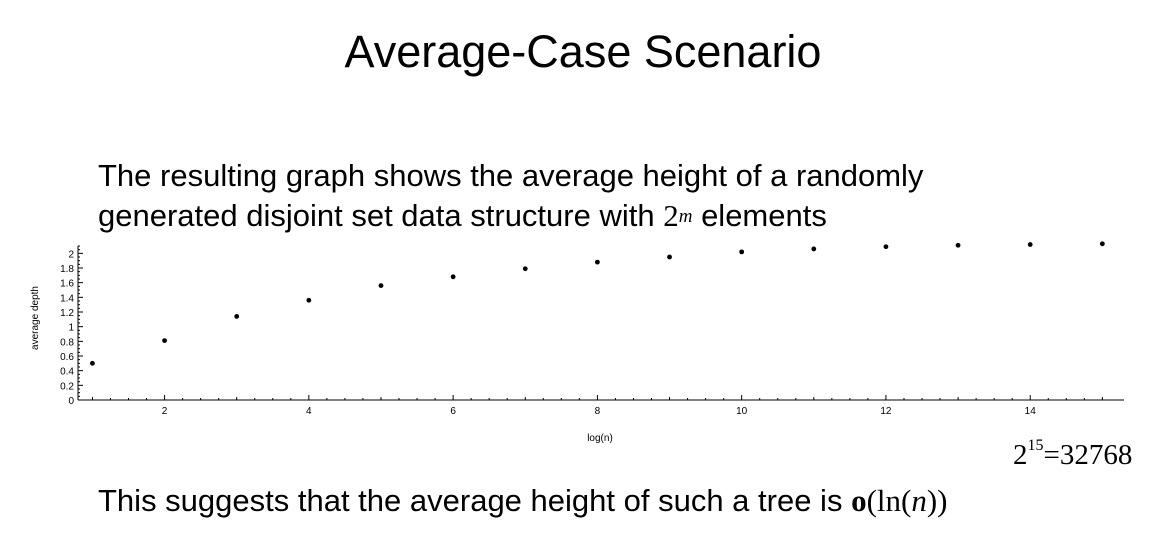 The image size is (1166, 533). What do you see at coordinates (309, 411) in the screenshot?
I see `x-tick-label: 4` at bounding box center [309, 411].